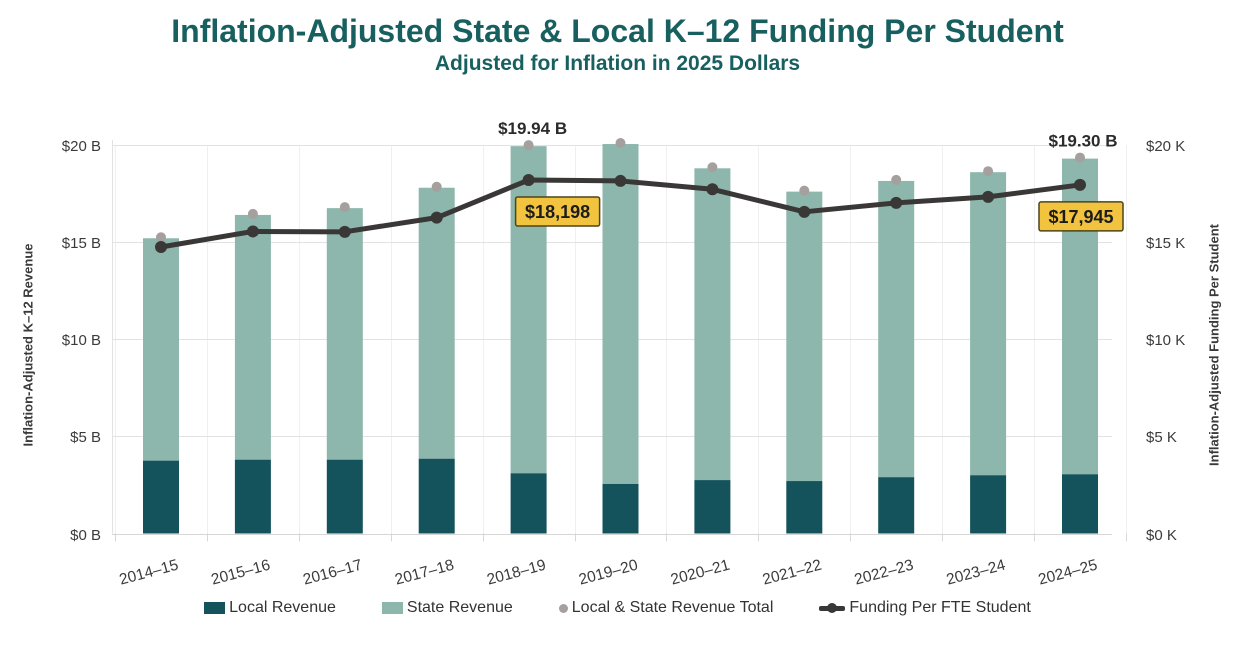 The image size is (1235, 646). What do you see at coordinates (516, 573) in the screenshot?
I see `x-label-2018–19: 2018–19` at bounding box center [516, 573].